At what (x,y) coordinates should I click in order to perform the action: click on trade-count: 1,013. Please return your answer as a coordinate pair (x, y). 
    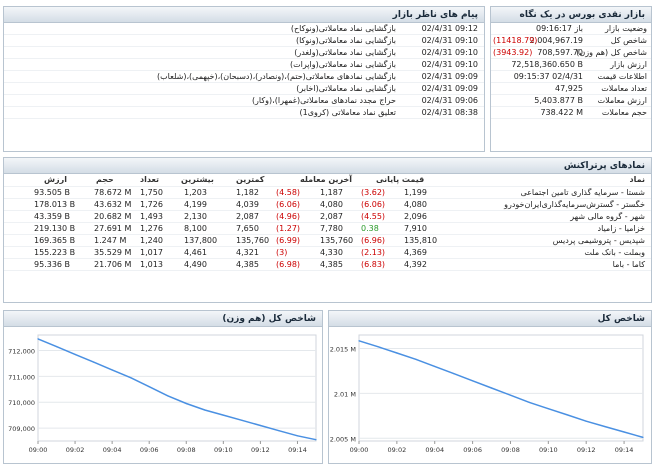
    Looking at the image, I should click on (151, 264).